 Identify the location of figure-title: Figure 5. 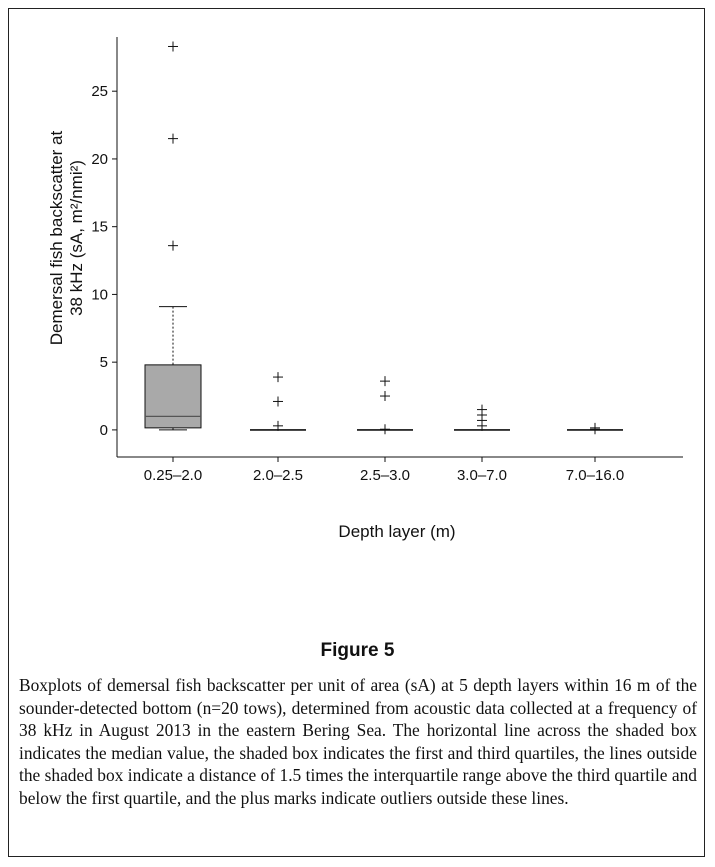
(357, 650).